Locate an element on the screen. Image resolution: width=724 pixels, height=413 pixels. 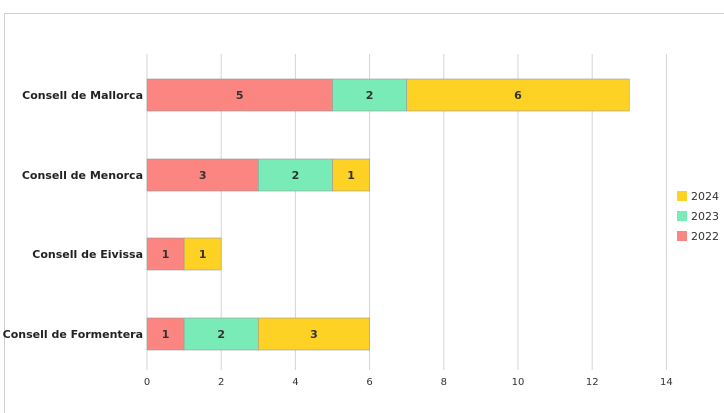
legend-label-2024: 2024 is located at coordinates (705, 196).